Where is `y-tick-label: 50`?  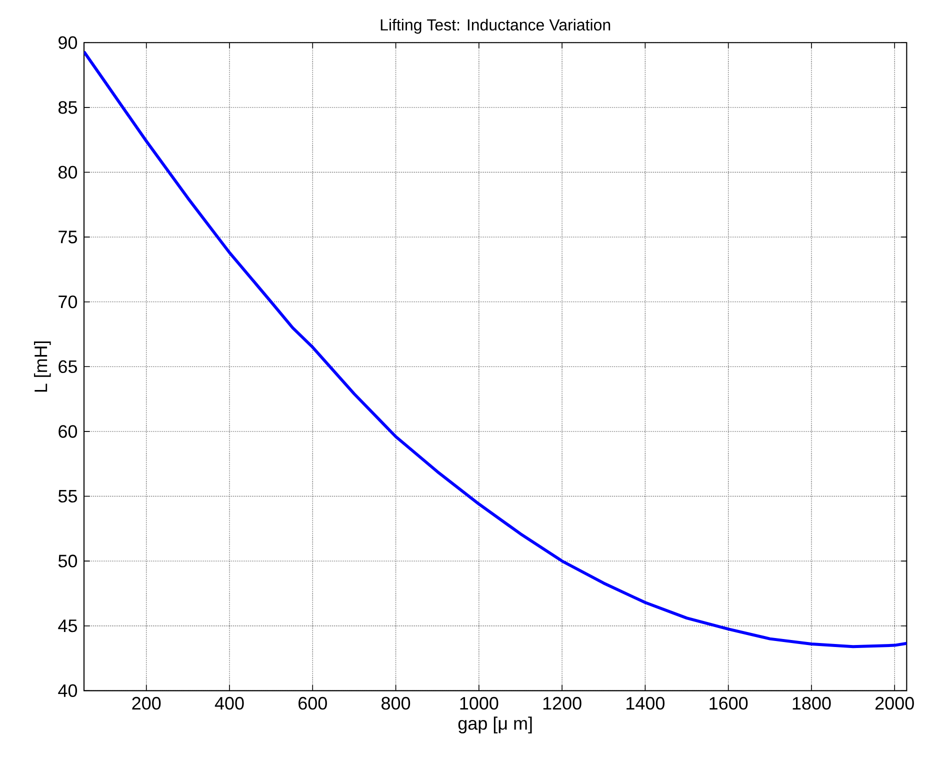 y-tick-label: 50 is located at coordinates (68, 561).